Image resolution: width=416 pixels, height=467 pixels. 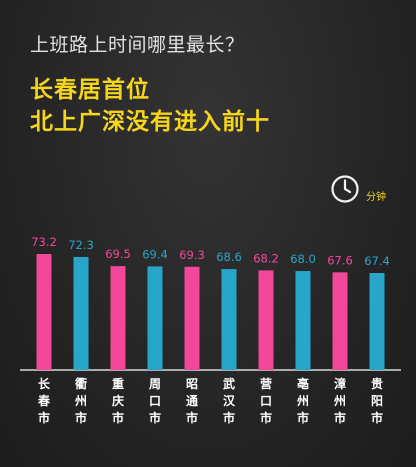 I want to click on value-label-4: 69.3, so click(x=192, y=255).